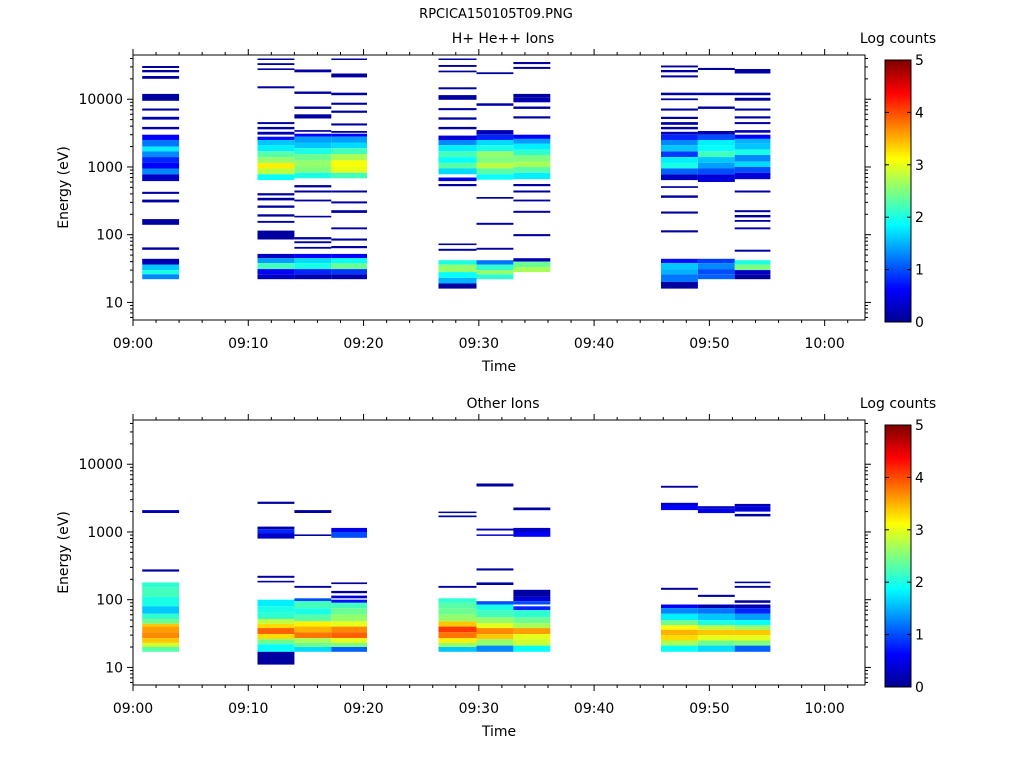 The width and height of the screenshot is (1024, 768). Describe the element at coordinates (100, 100) in the screenshot. I see `y-tick-label: 10000` at that location.